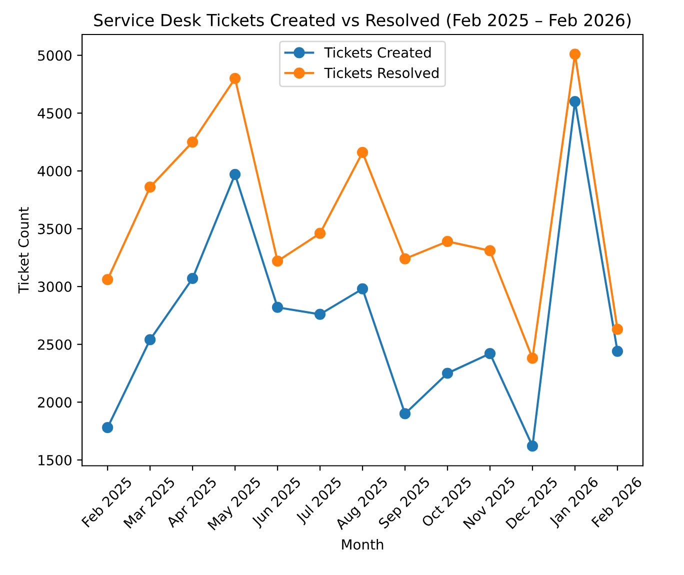  What do you see at coordinates (363, 544) in the screenshot?
I see `x-axis-title: Month` at bounding box center [363, 544].